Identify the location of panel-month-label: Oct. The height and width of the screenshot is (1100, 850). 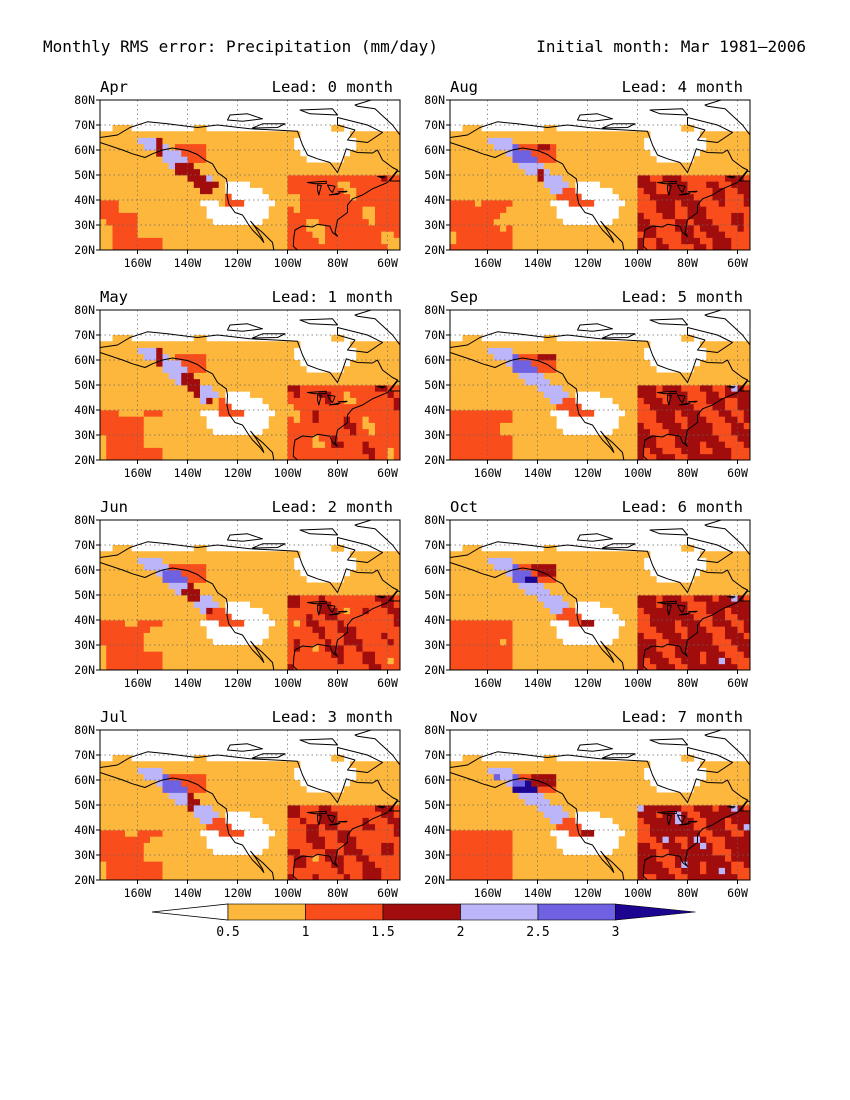
(464, 507).